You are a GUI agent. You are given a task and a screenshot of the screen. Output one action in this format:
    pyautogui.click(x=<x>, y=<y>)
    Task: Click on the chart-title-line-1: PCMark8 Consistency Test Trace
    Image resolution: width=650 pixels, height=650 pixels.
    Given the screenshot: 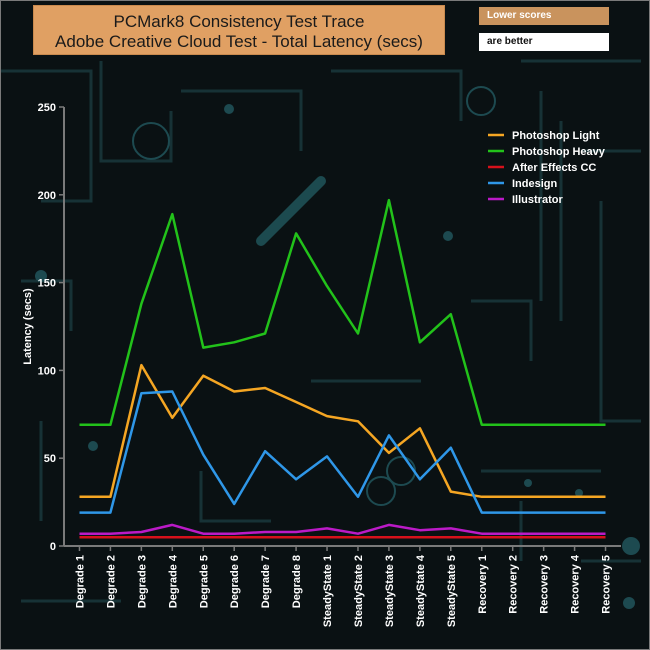 What is the action you would take?
    pyautogui.click(x=239, y=21)
    